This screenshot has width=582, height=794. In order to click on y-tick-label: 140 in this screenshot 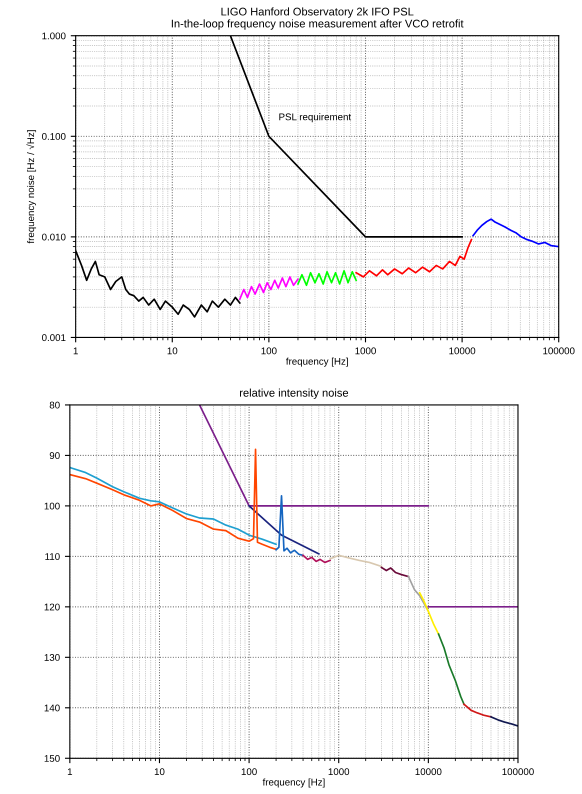, I will do `click(52, 708)`.